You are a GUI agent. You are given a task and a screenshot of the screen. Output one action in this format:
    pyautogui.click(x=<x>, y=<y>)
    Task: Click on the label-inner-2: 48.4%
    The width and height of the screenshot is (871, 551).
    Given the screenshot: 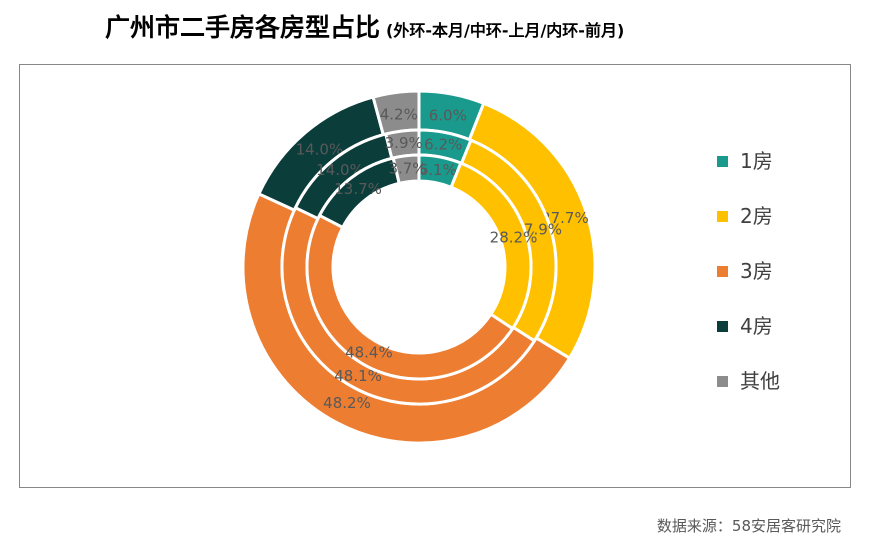 What is the action you would take?
    pyautogui.click(x=369, y=352)
    